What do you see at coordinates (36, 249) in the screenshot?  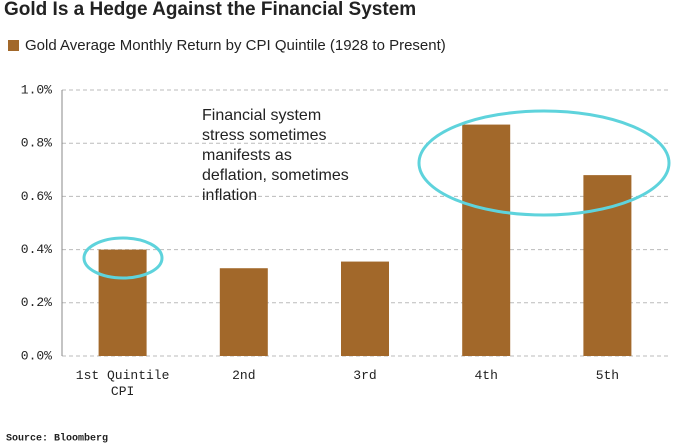 I see `y-tick-label: 0.4%` at bounding box center [36, 249].